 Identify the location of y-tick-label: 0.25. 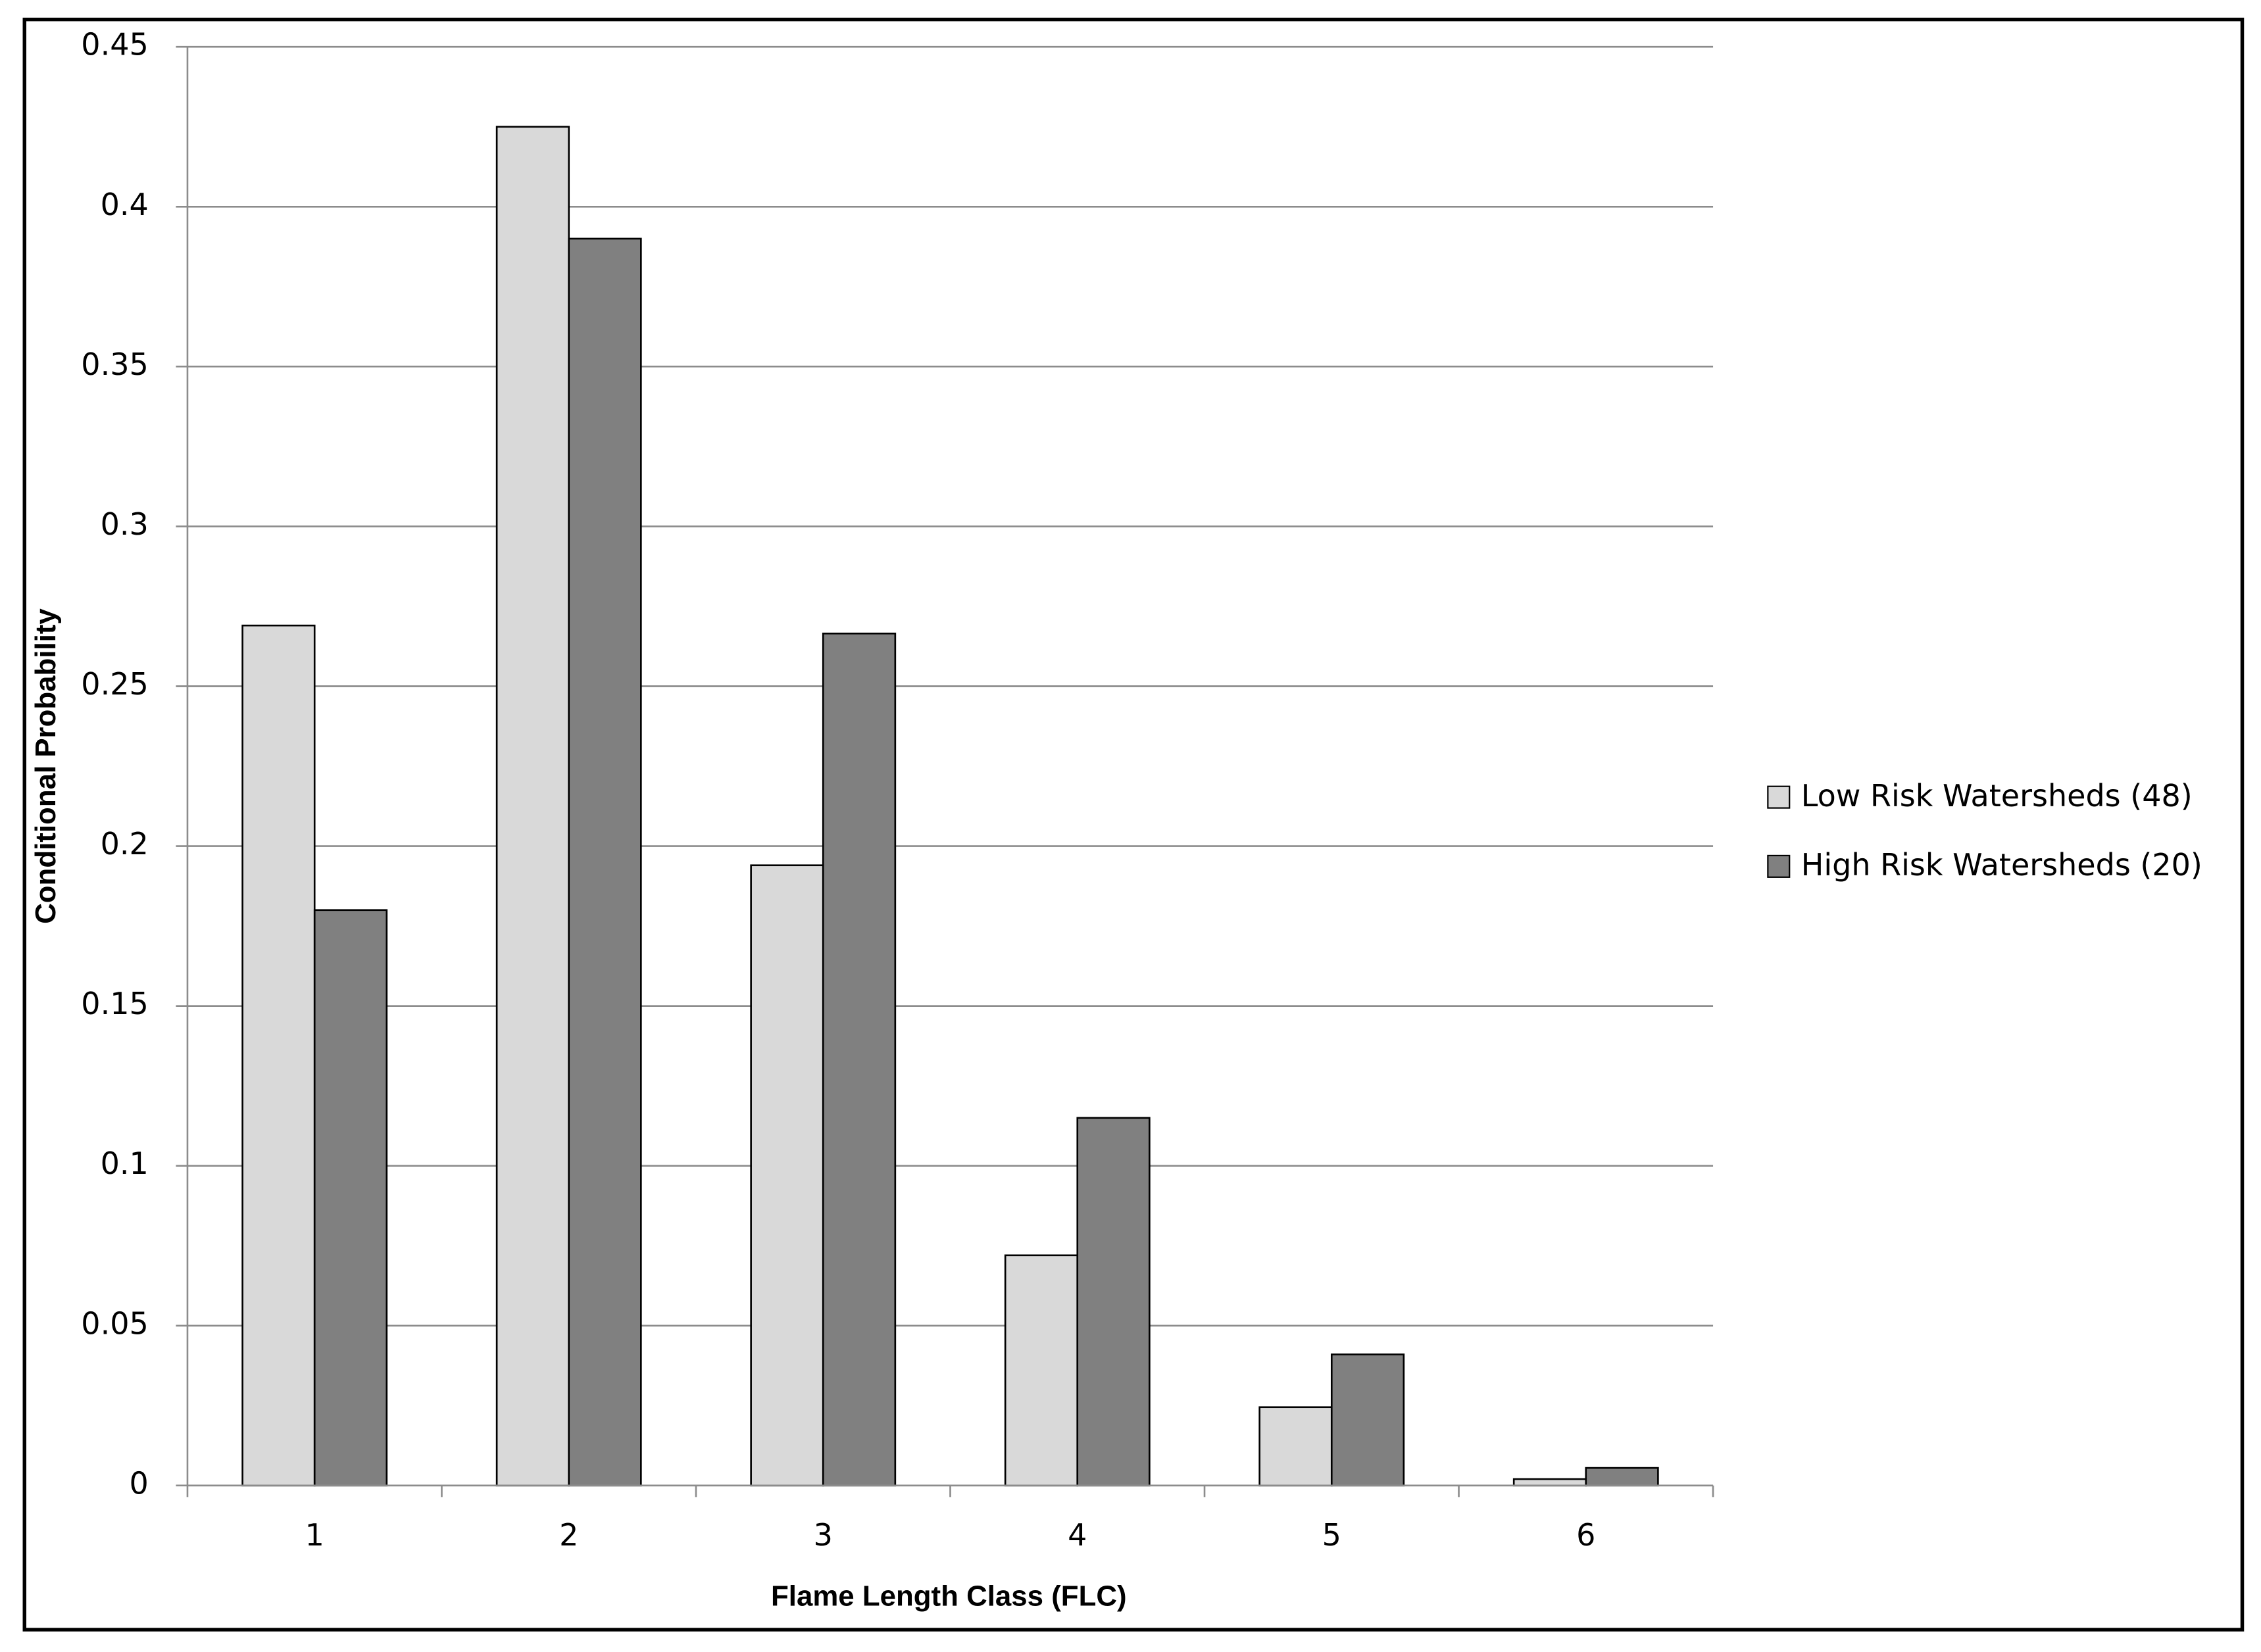
(115, 684).